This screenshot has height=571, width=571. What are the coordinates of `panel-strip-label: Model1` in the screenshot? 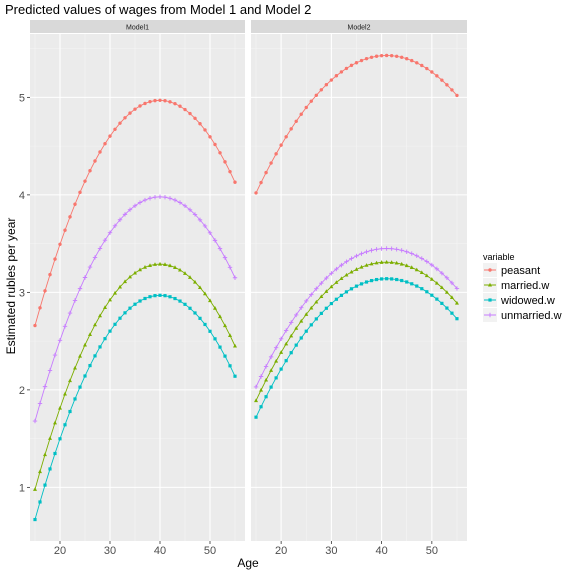 It's located at (137, 28).